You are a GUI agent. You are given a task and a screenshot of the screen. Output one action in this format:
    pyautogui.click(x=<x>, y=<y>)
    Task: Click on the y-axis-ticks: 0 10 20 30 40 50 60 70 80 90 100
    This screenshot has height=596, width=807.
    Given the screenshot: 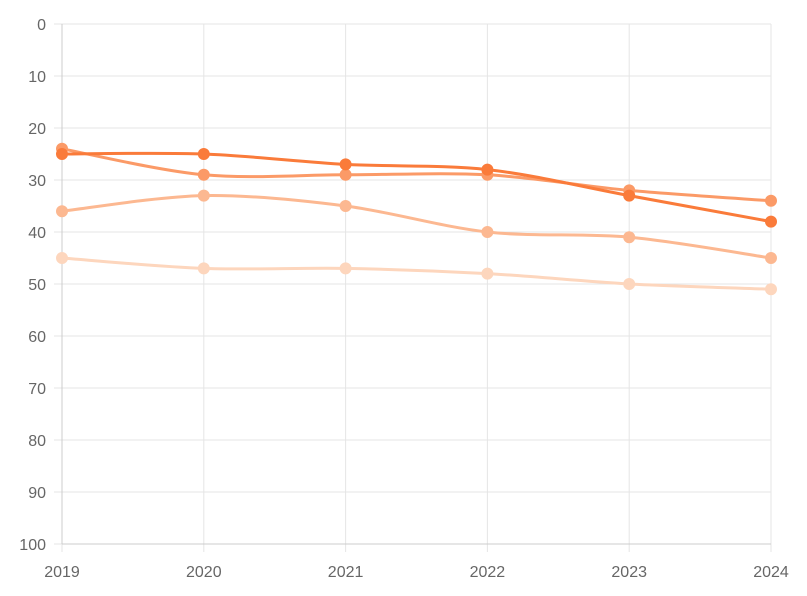 What is the action you would take?
    pyautogui.click(x=32, y=285)
    